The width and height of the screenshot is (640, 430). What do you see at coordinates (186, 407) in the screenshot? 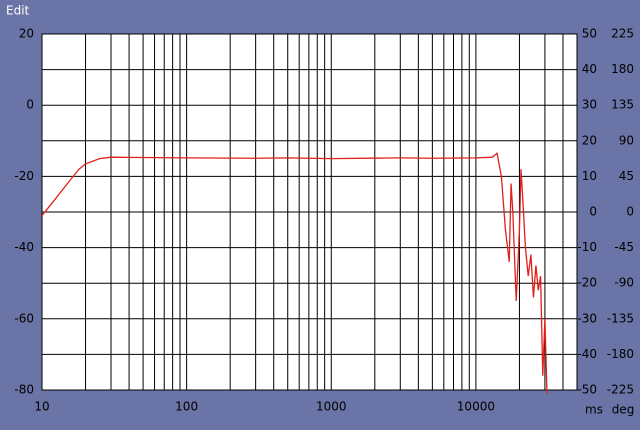
I see `x-tick-label: 100` at bounding box center [186, 407].